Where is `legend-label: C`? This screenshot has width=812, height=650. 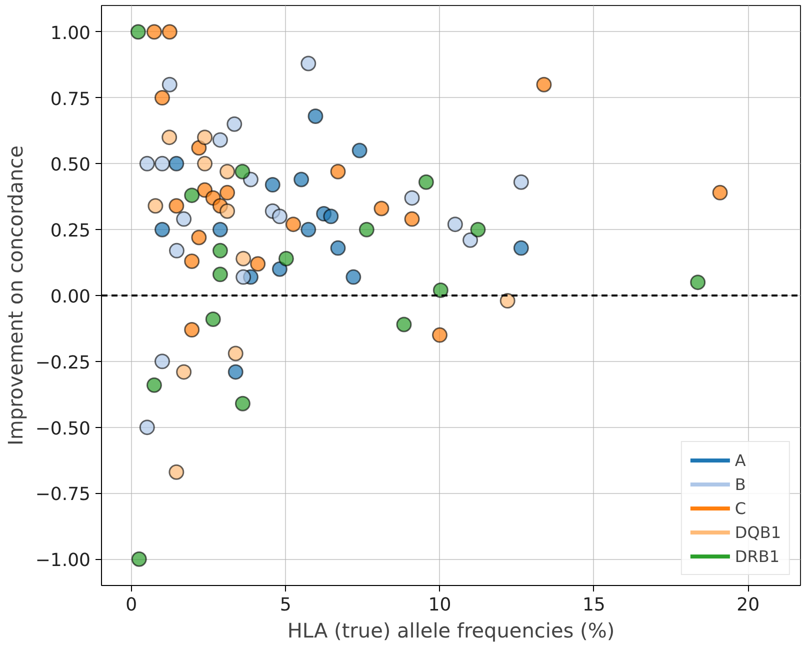
legend-label: C is located at coordinates (741, 508).